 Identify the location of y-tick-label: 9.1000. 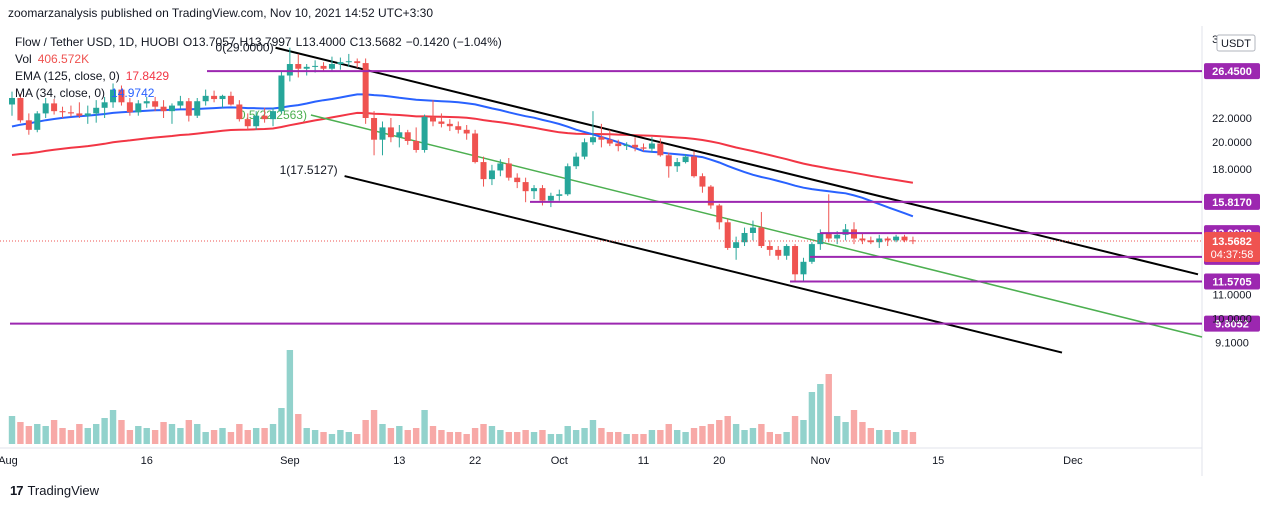
(1232, 344).